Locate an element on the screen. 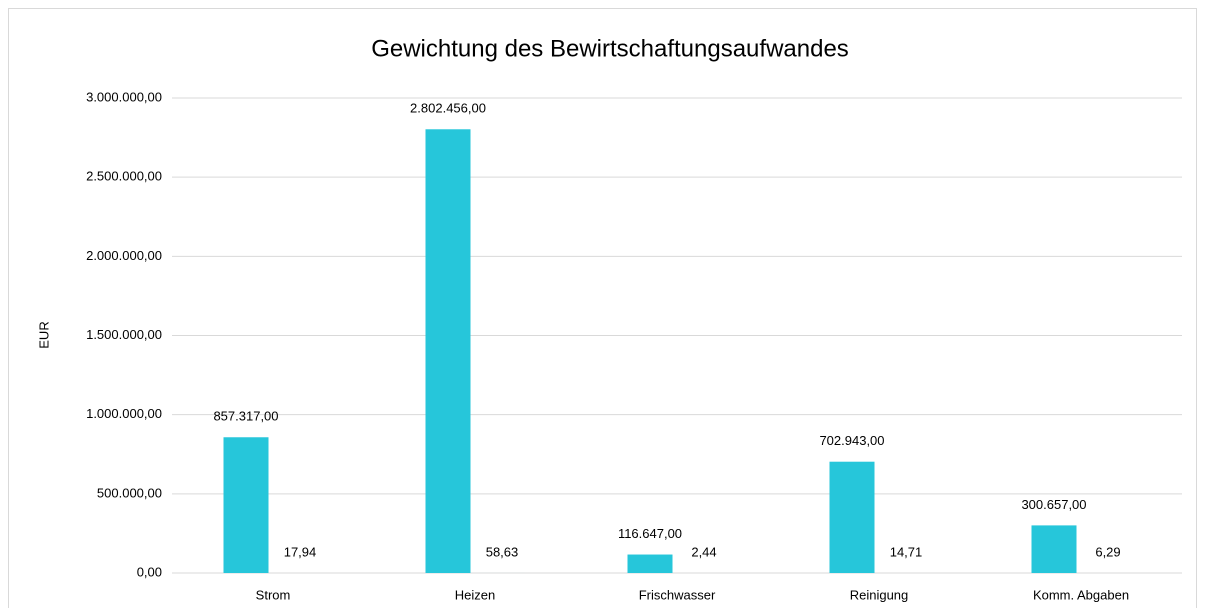 The image size is (1205, 613). x-tick-label: Komm. Abgaben is located at coordinates (1081, 594).